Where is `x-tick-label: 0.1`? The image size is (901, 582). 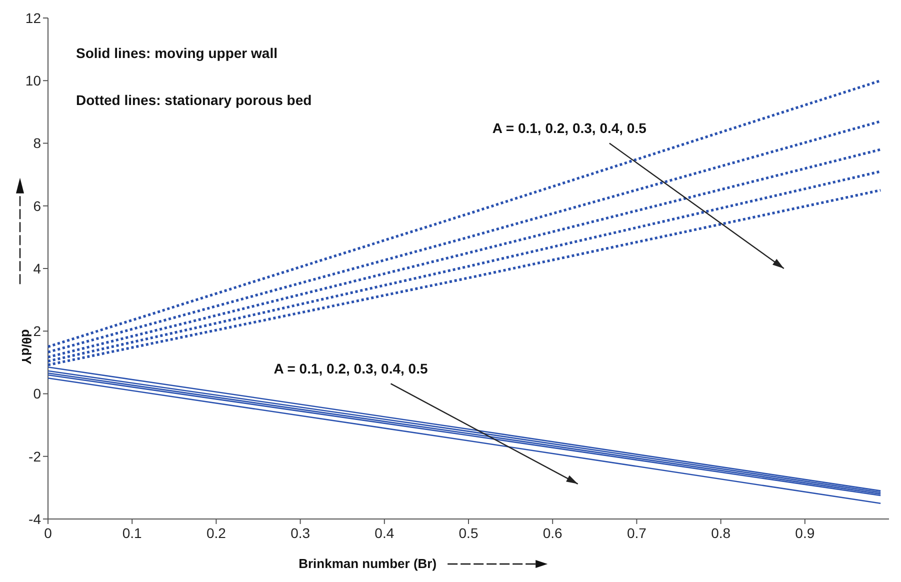 x-tick-label: 0.1 is located at coordinates (132, 532).